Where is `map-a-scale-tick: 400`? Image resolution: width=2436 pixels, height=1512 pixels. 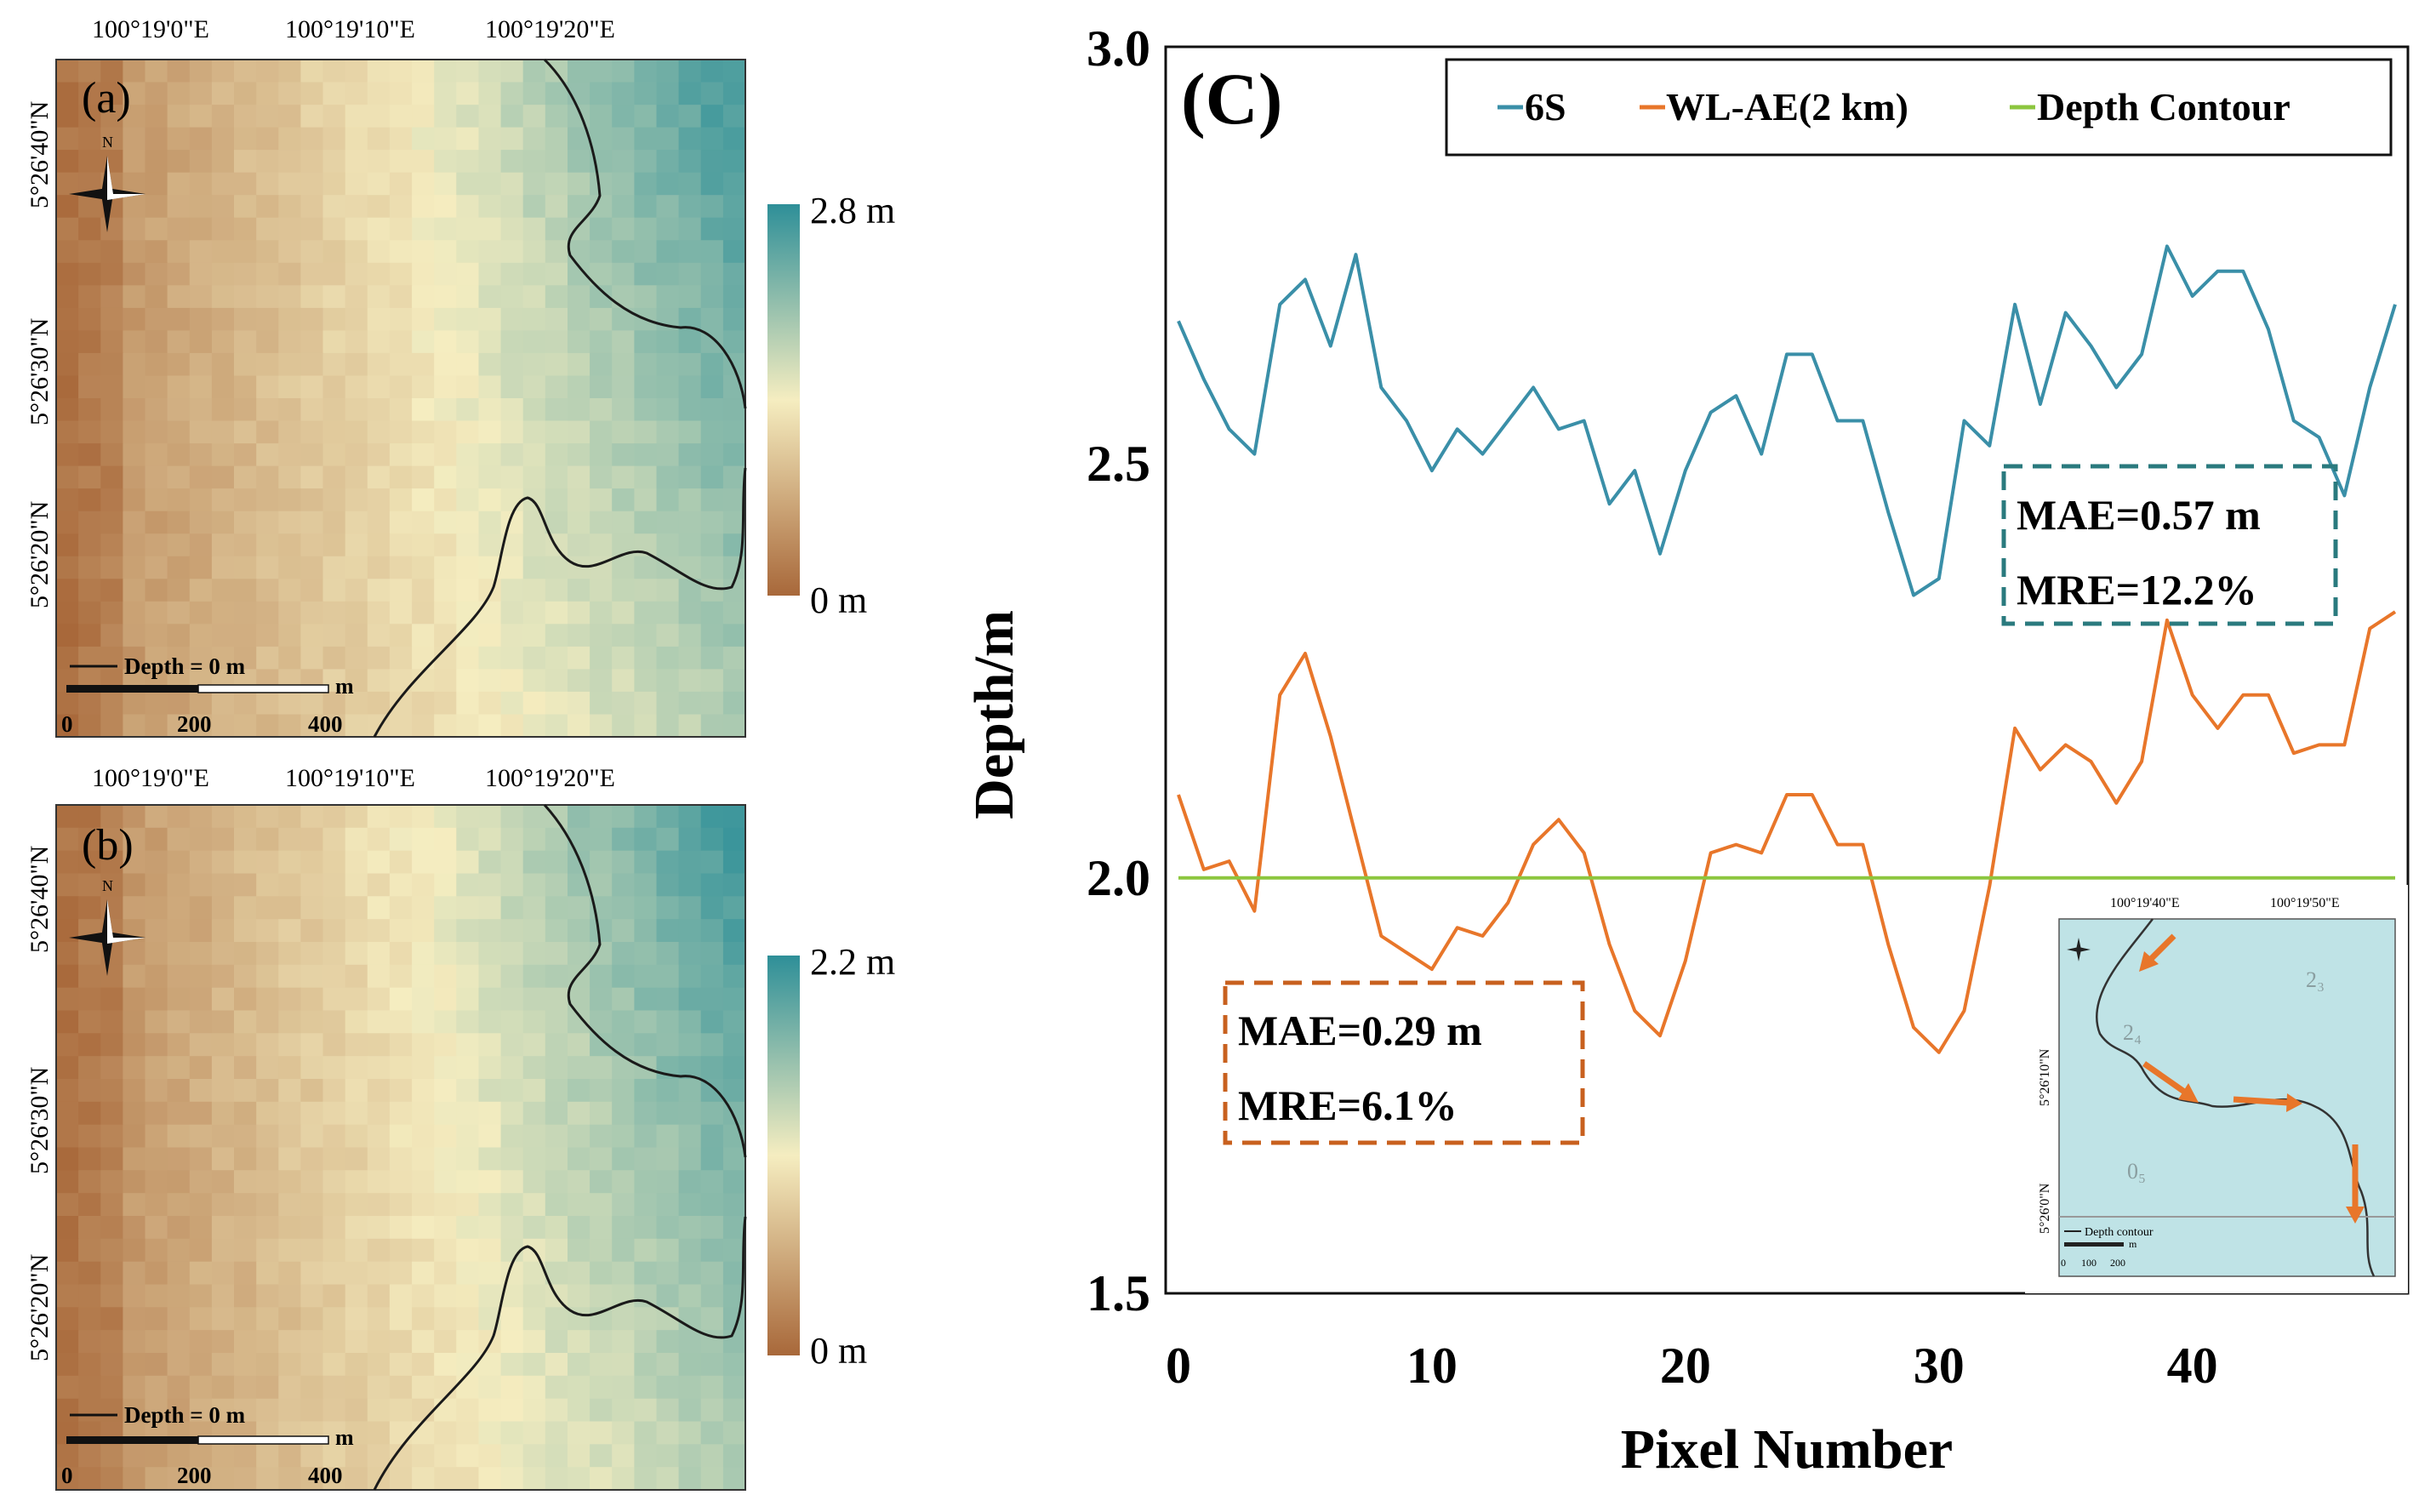 map-a-scale-tick: 400 is located at coordinates (325, 724).